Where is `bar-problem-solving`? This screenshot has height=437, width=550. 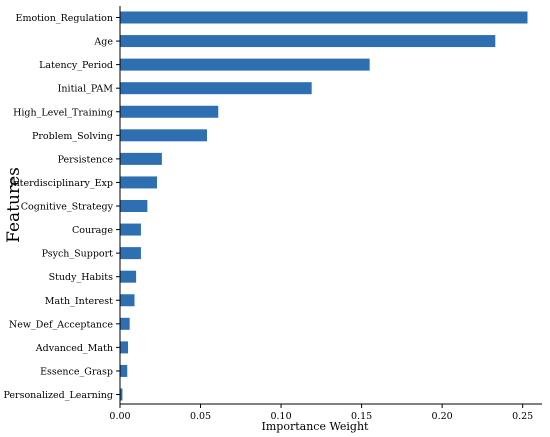 bar-problem-solving is located at coordinates (163, 135).